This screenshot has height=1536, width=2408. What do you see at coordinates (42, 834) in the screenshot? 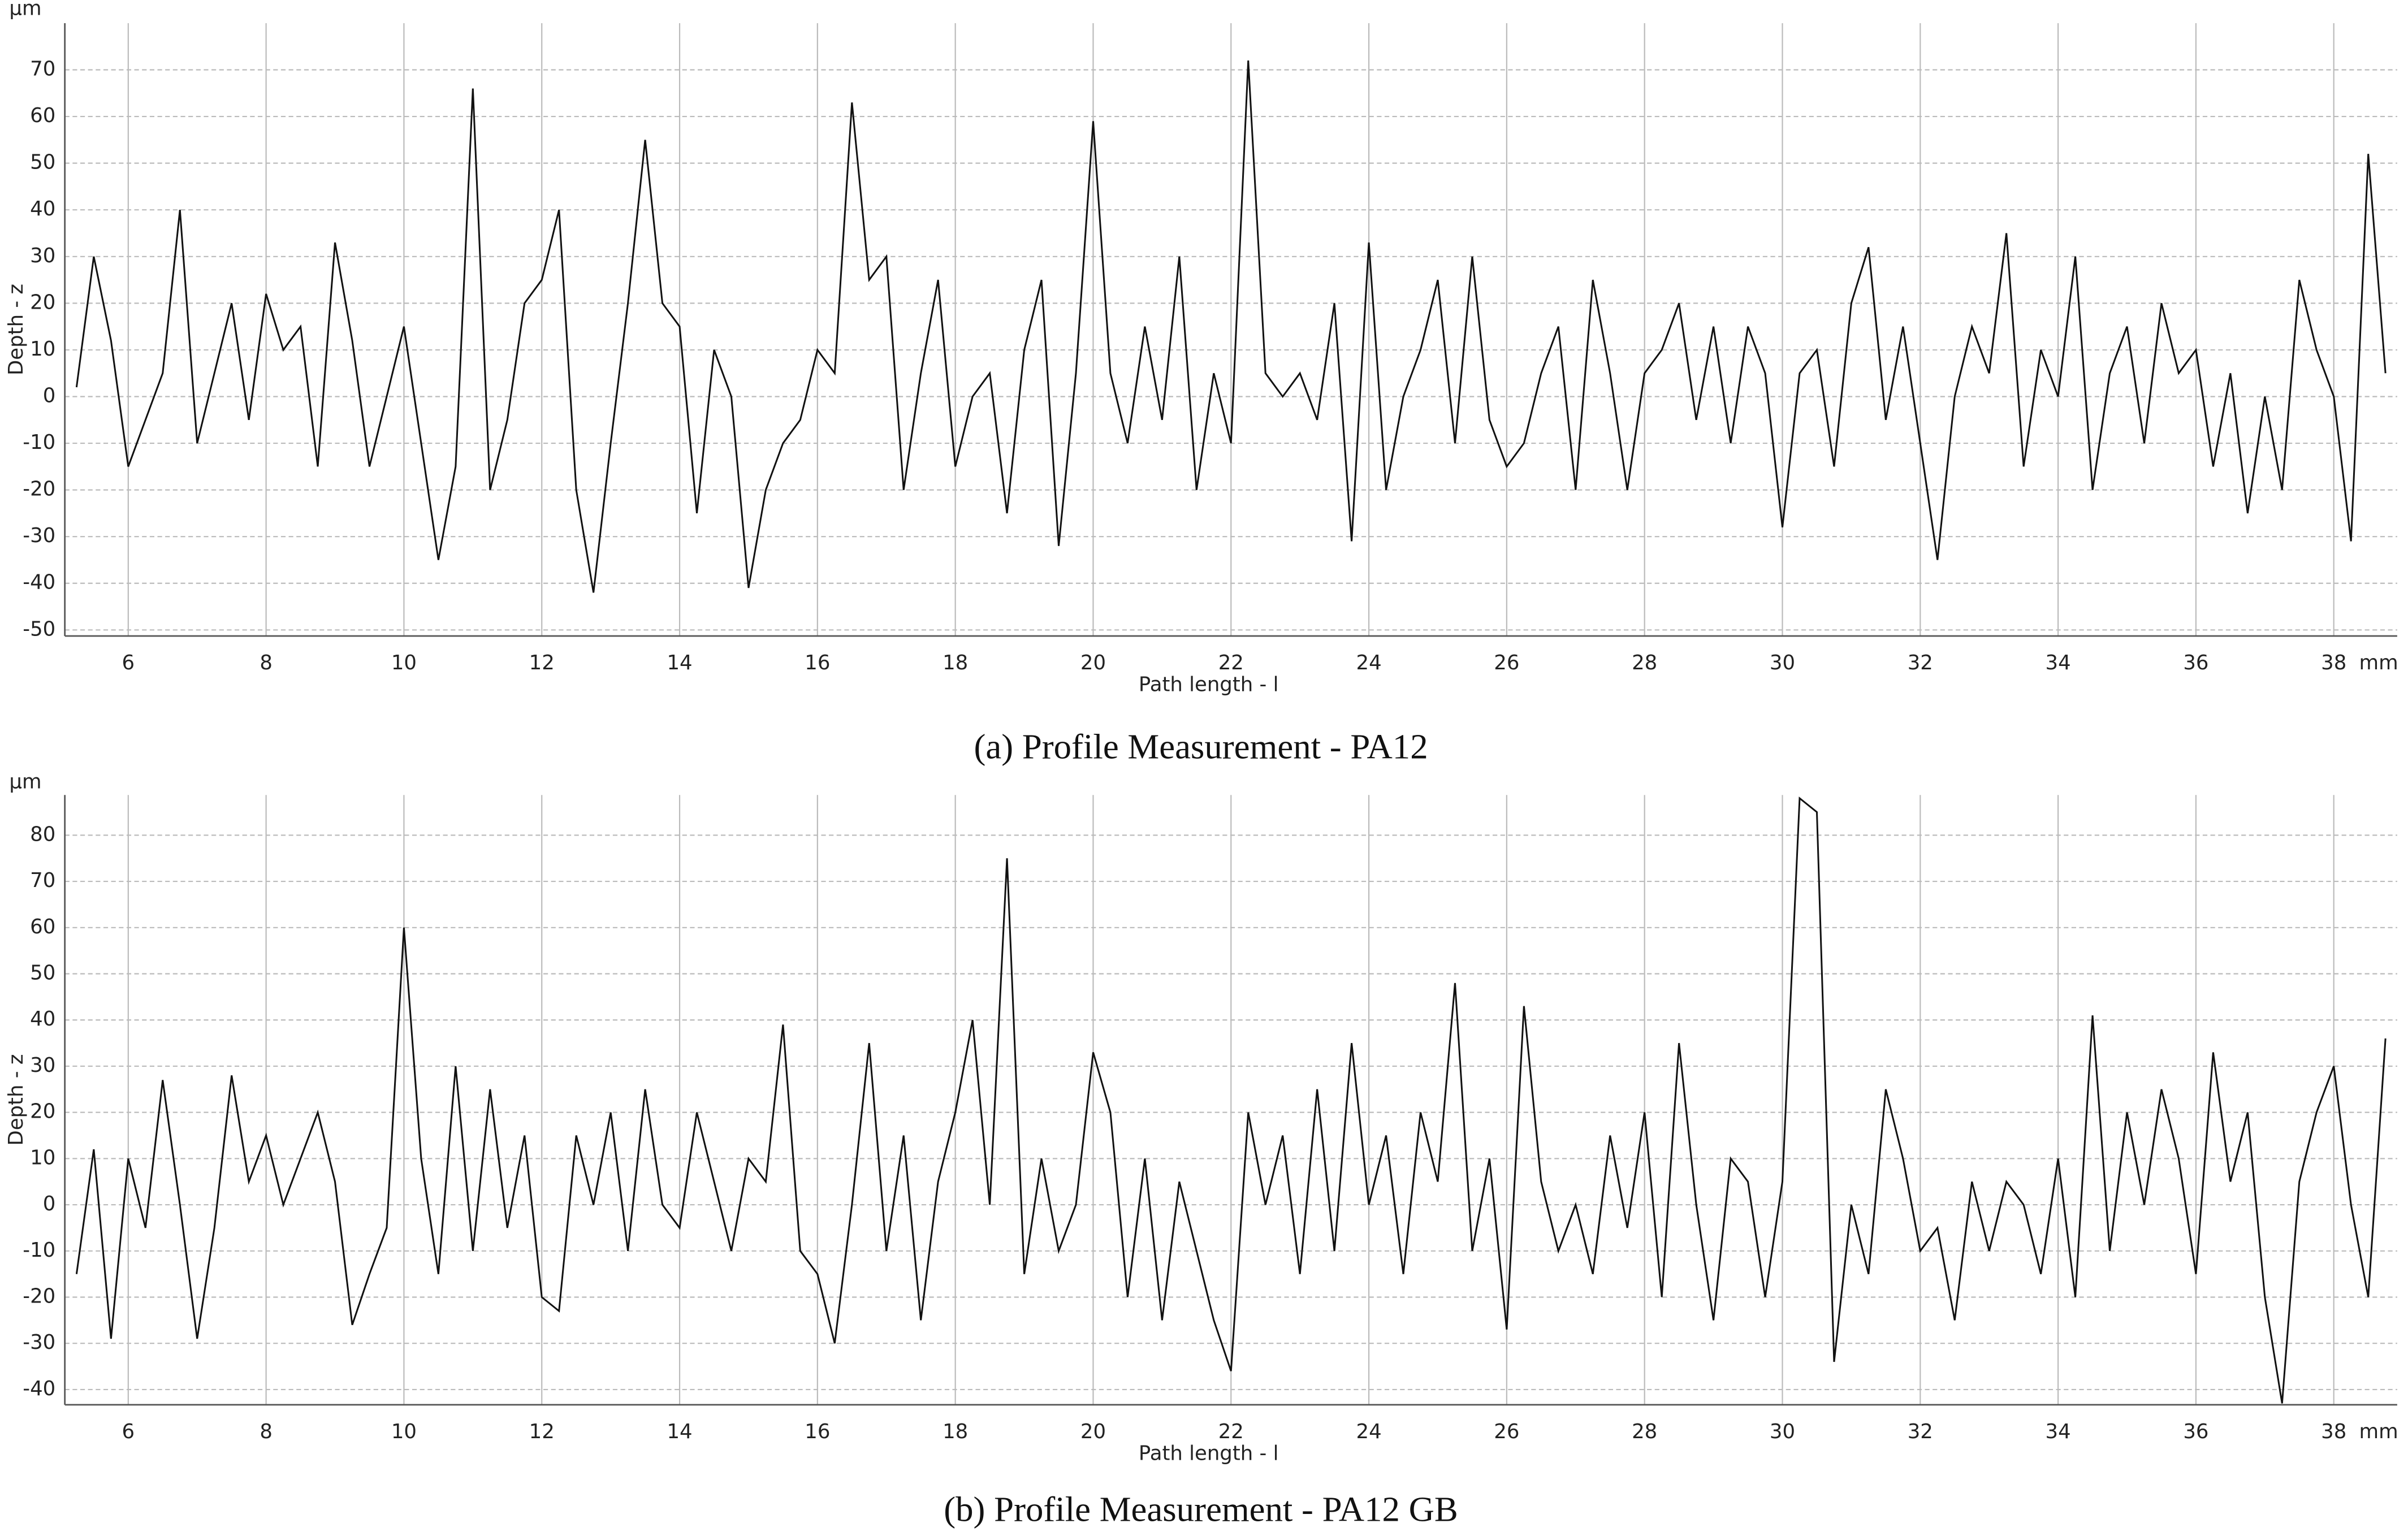
I see `y-tick-label: 80` at bounding box center [42, 834].